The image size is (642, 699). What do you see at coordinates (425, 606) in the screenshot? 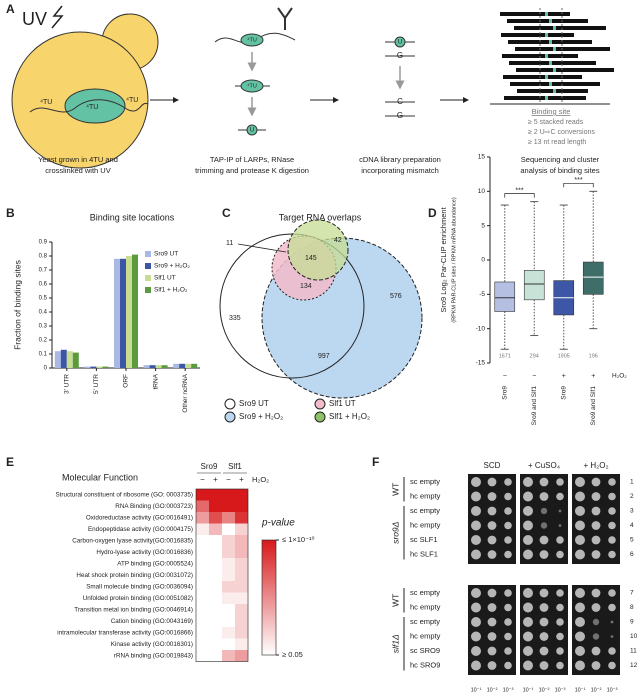
I see `strain-label: hc empty` at bounding box center [425, 606].